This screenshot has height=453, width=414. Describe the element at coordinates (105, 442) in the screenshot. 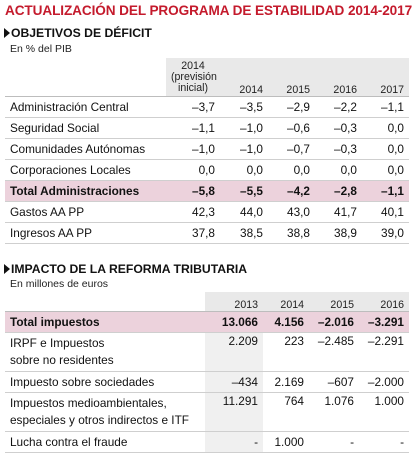

I see `reforma-row-label: Lucha contra el fraude` at that location.